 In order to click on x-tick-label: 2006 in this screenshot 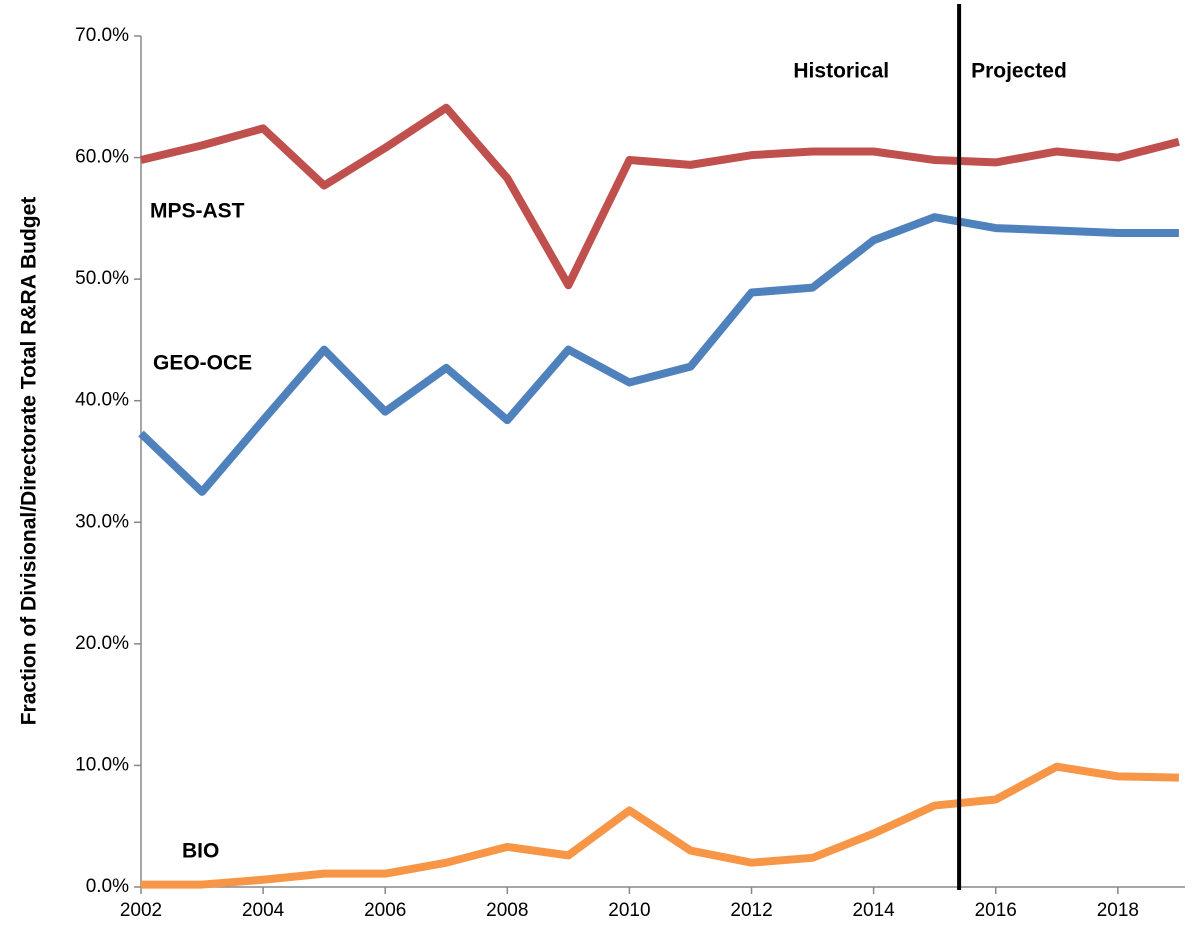, I will do `click(385, 910)`.